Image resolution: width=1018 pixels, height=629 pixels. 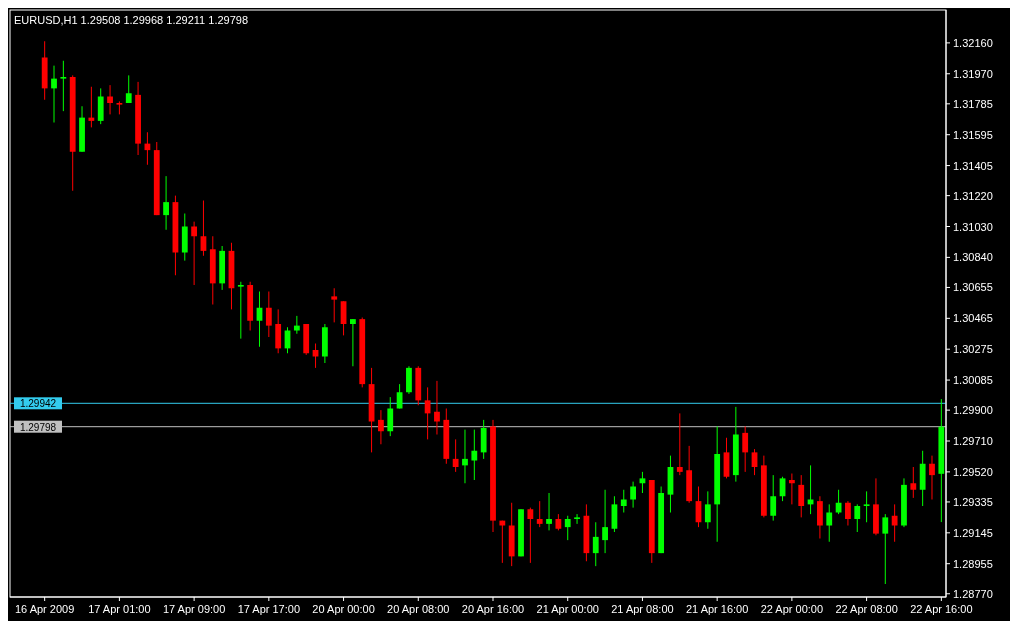 I want to click on x-tick-label: 22 Apr 08:00, so click(x=866, y=609).